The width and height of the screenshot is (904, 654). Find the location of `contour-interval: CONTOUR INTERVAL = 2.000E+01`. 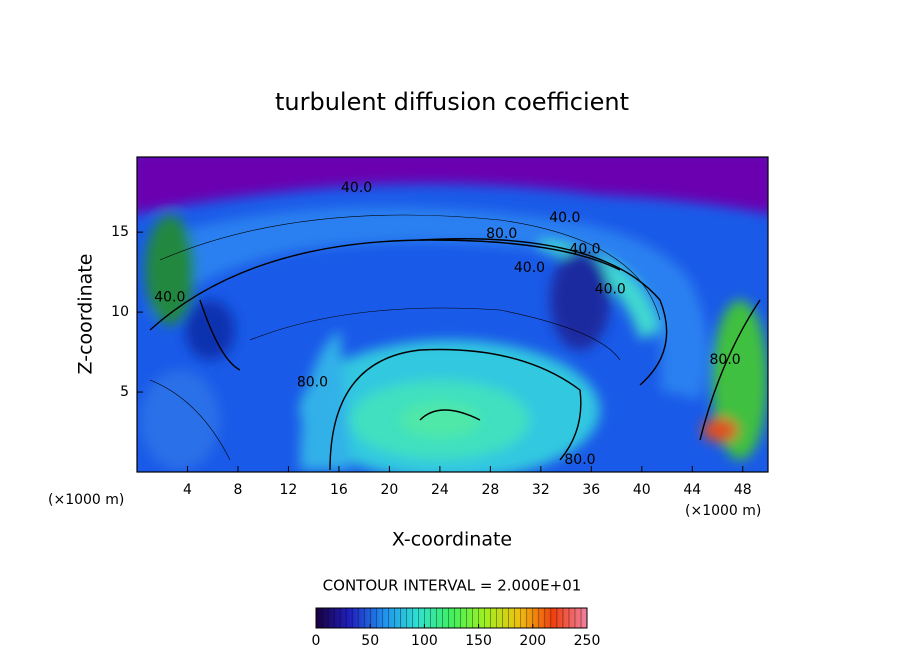

contour-interval: CONTOUR INTERVAL = 2.000E+01 is located at coordinates (452, 586).